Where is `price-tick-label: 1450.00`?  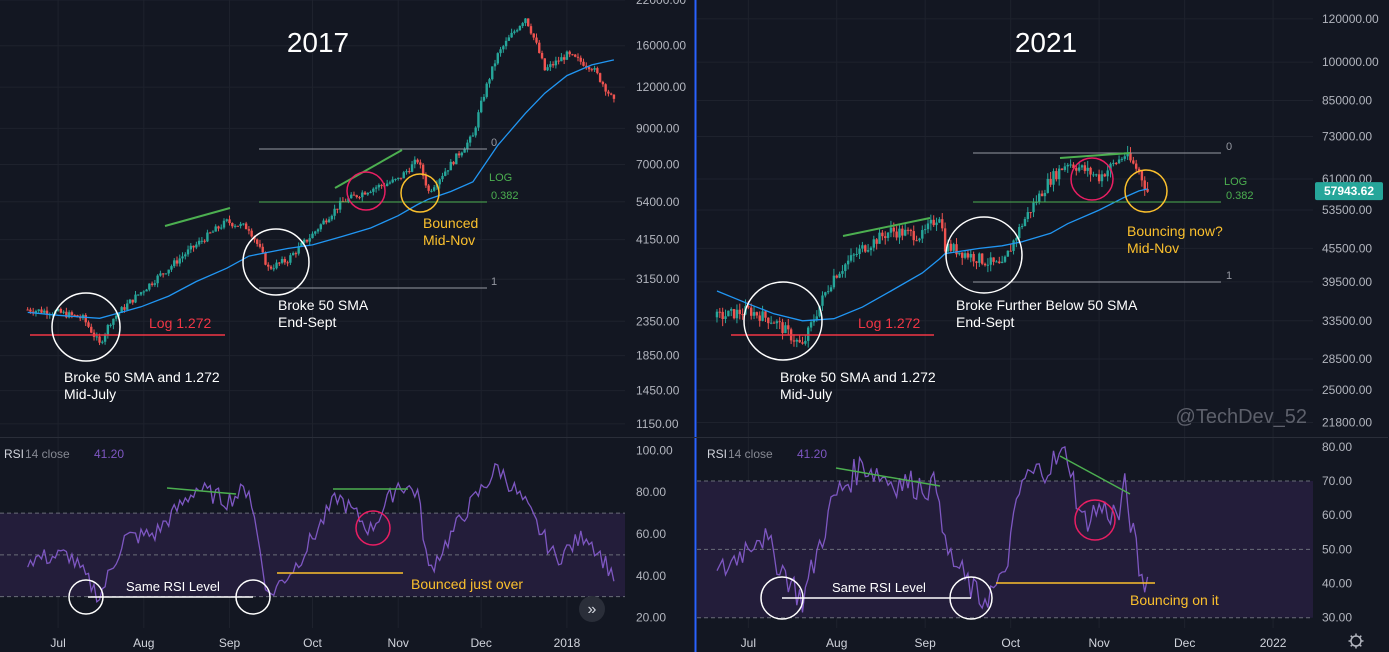
price-tick-label: 1450.00 is located at coordinates (658, 391).